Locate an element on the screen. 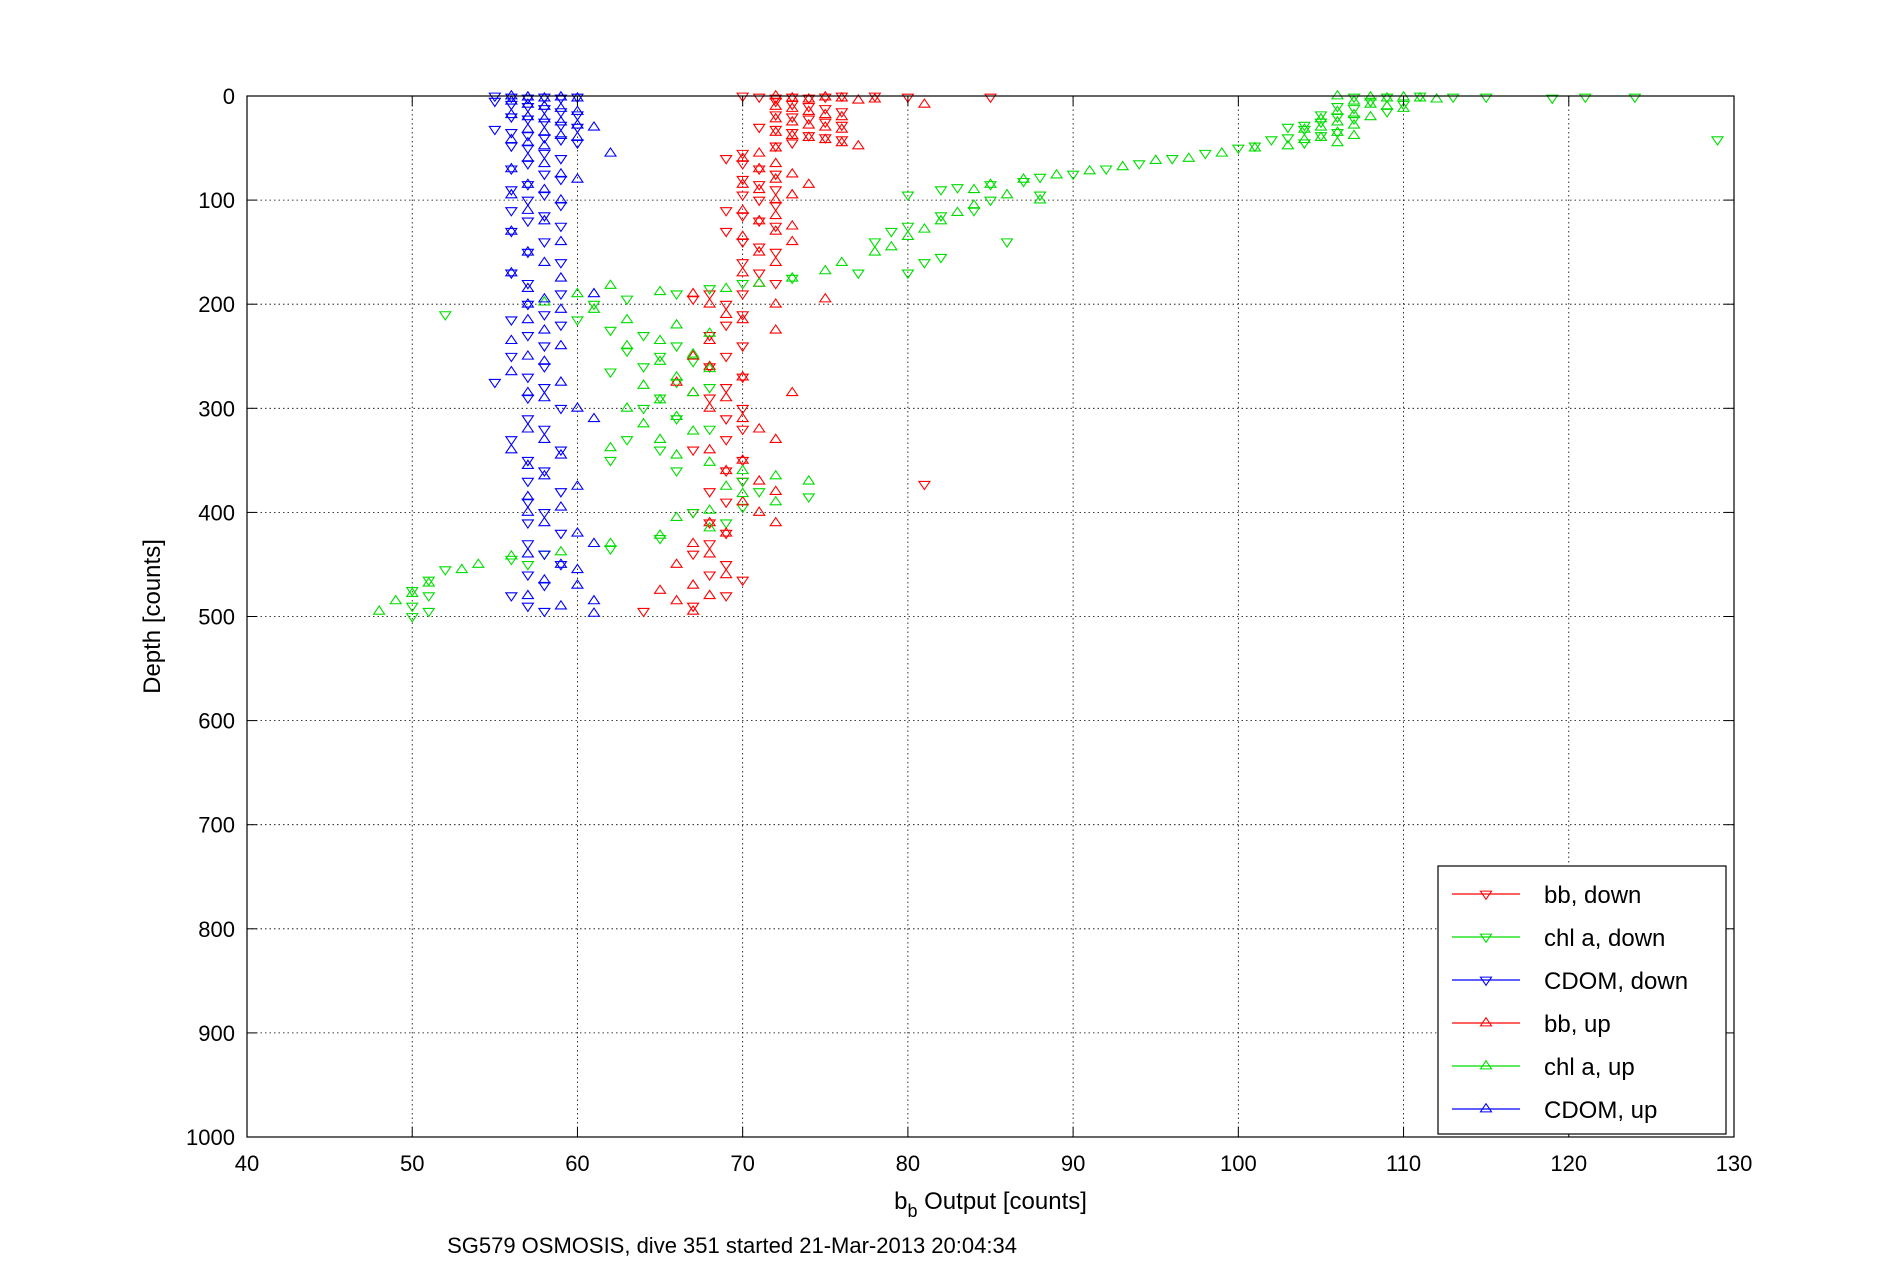  x-axis-label: bb Output [counts] is located at coordinates (990, 1204).